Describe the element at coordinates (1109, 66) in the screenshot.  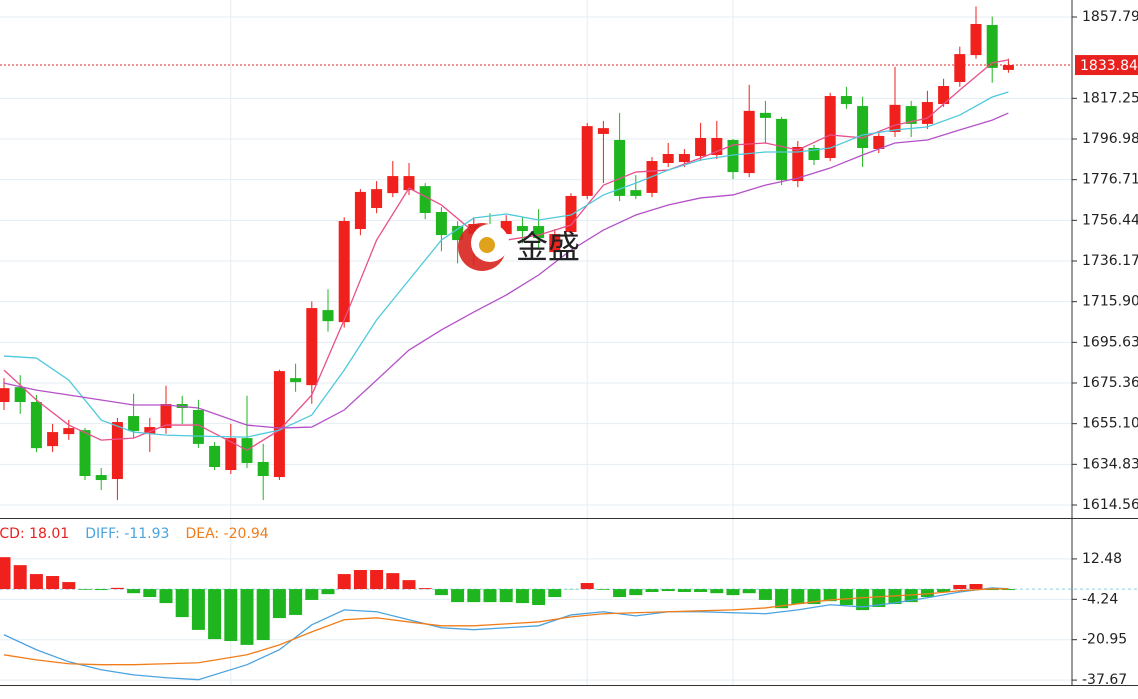
I see `last-price-label: 1833.84` at that location.